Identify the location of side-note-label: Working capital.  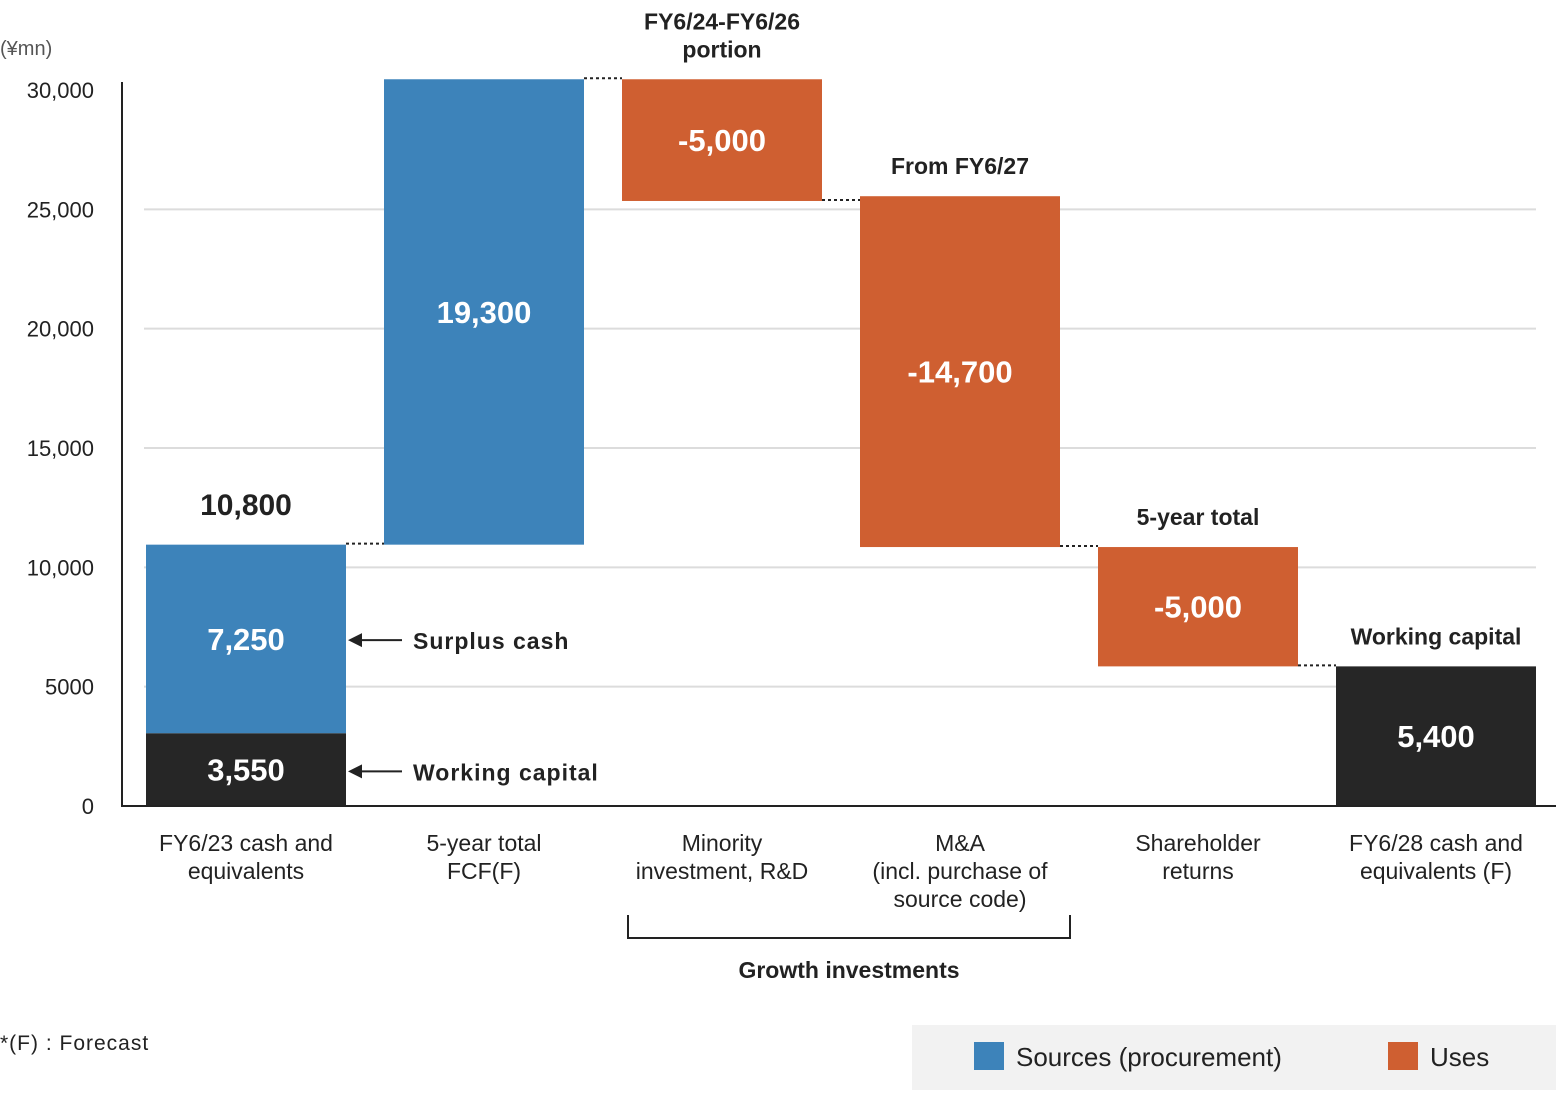
(506, 772).